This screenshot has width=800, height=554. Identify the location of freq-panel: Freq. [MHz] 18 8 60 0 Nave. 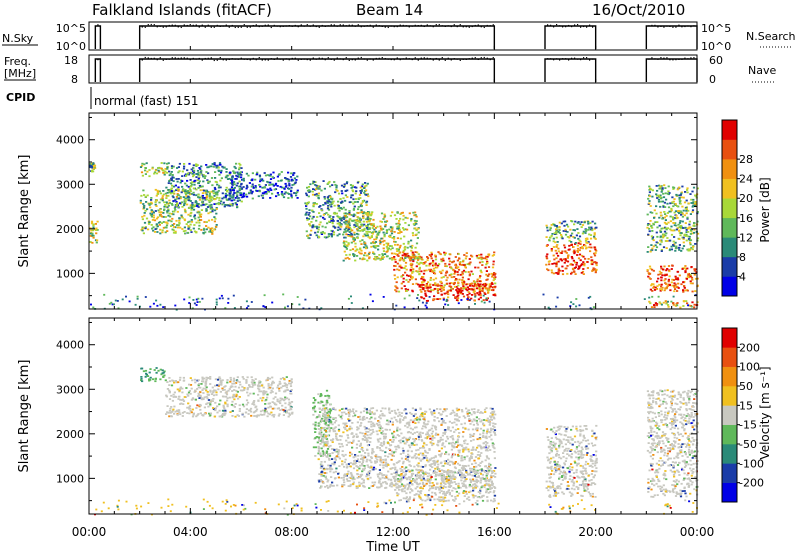
(390, 70).